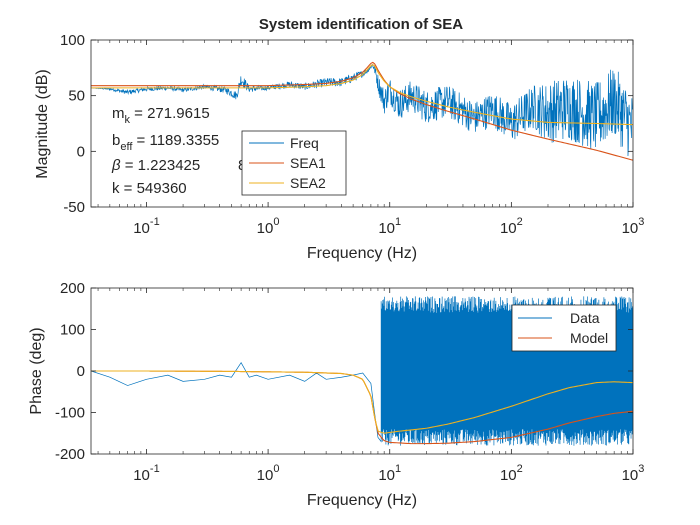 The height and width of the screenshot is (525, 700). What do you see at coordinates (36, 370) in the screenshot?
I see `phase-ylabel: Phase (deg)` at bounding box center [36, 370].